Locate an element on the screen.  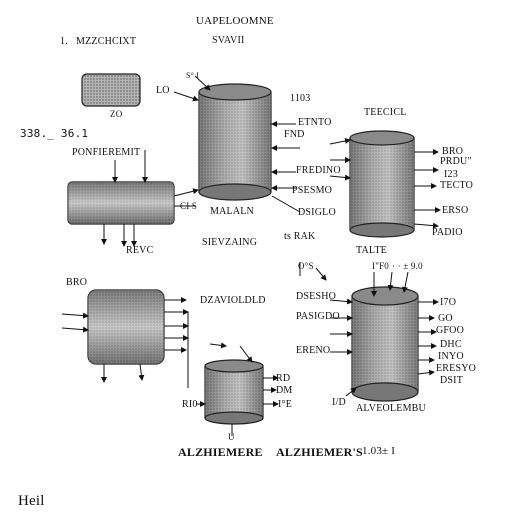
label-padio: PADIO is located at coordinates (447, 232).